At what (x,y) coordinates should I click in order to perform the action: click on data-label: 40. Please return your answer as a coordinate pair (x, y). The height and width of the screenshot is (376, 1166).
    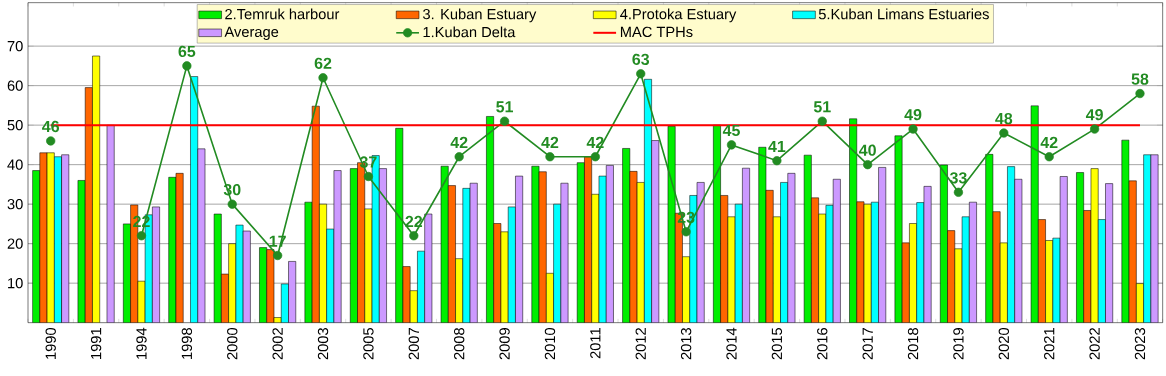
    Looking at the image, I should click on (867, 150).